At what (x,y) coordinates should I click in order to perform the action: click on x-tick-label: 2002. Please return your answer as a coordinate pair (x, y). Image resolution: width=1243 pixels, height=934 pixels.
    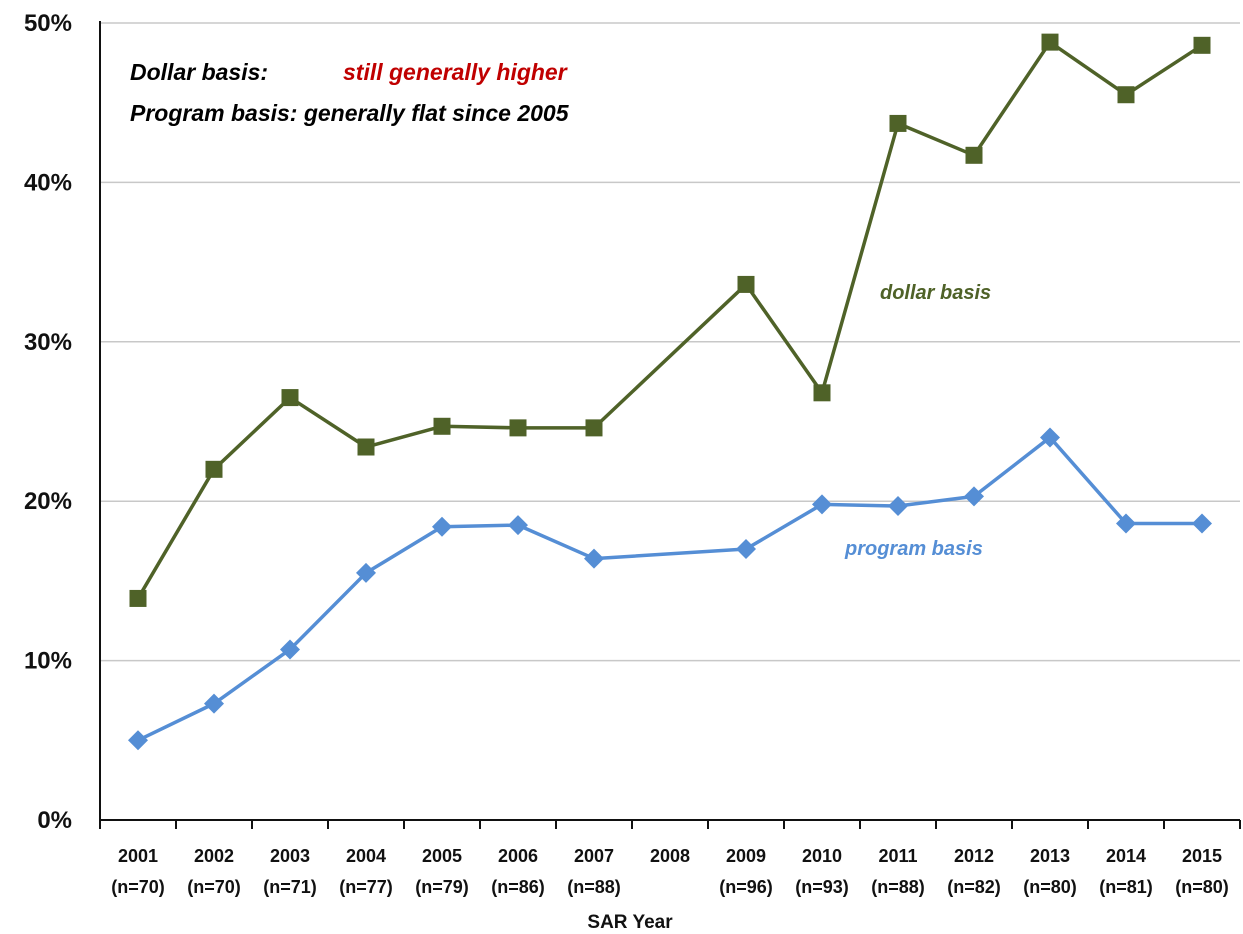
    Looking at the image, I should click on (214, 856).